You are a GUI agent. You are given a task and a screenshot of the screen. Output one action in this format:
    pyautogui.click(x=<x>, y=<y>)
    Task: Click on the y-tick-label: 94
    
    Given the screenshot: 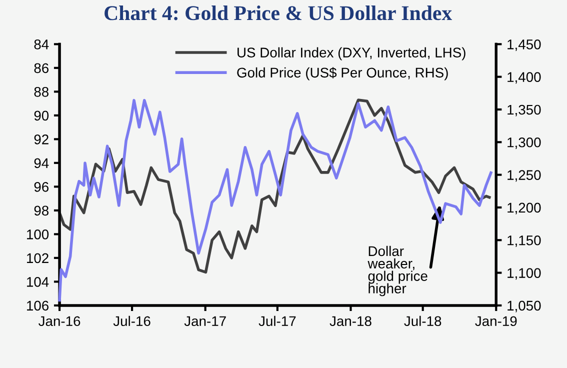 What is the action you would take?
    pyautogui.click(x=41, y=163)
    